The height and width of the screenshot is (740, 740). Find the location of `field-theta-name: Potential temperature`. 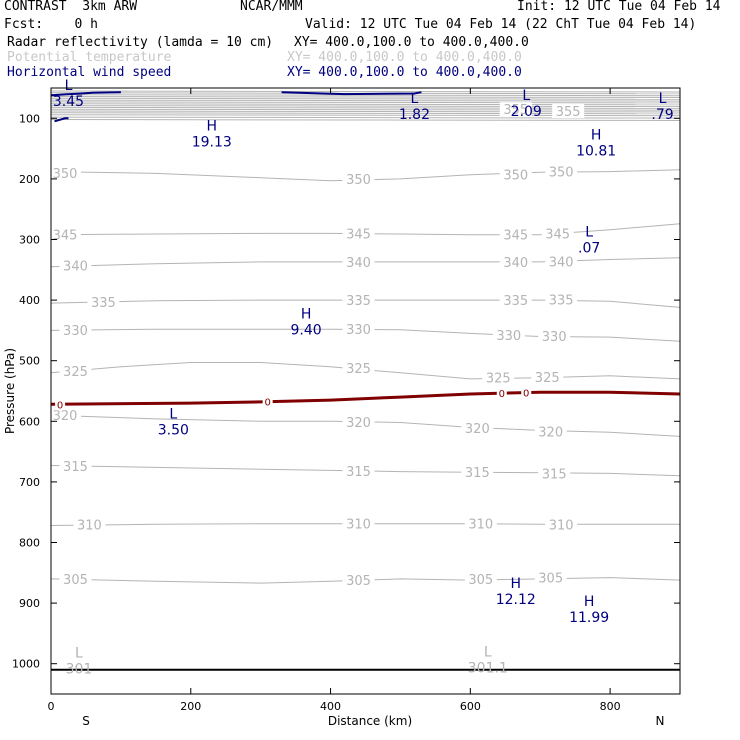

field-theta-name: Potential temperature is located at coordinates (89, 57).